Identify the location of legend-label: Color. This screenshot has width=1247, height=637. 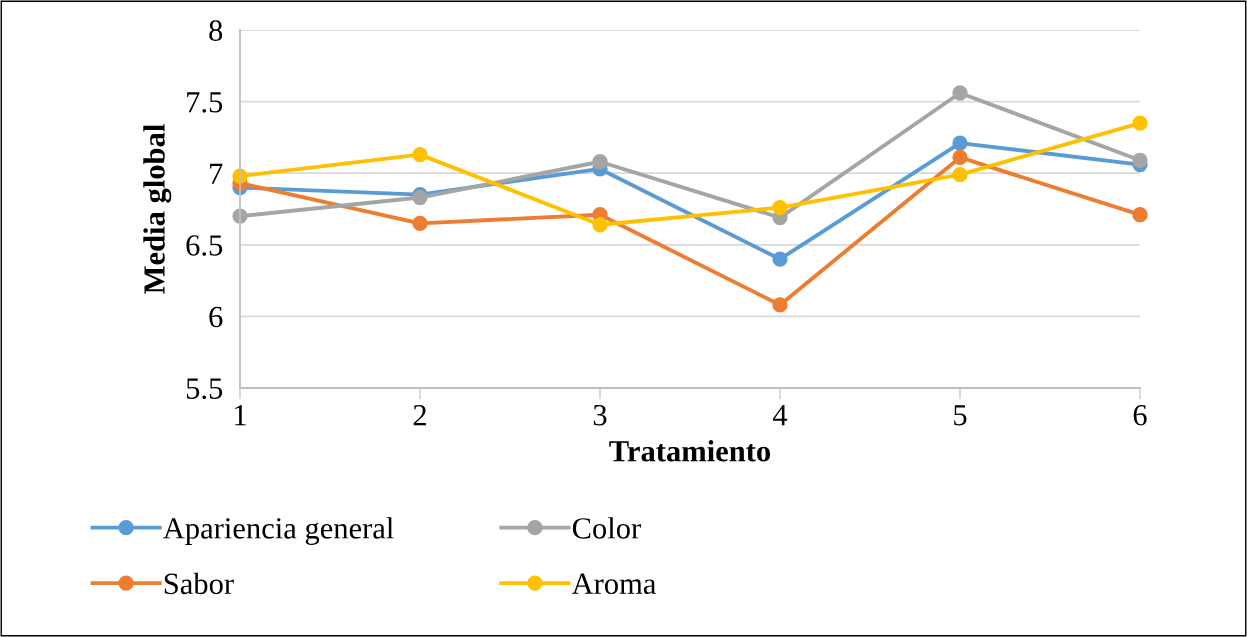
(606, 528).